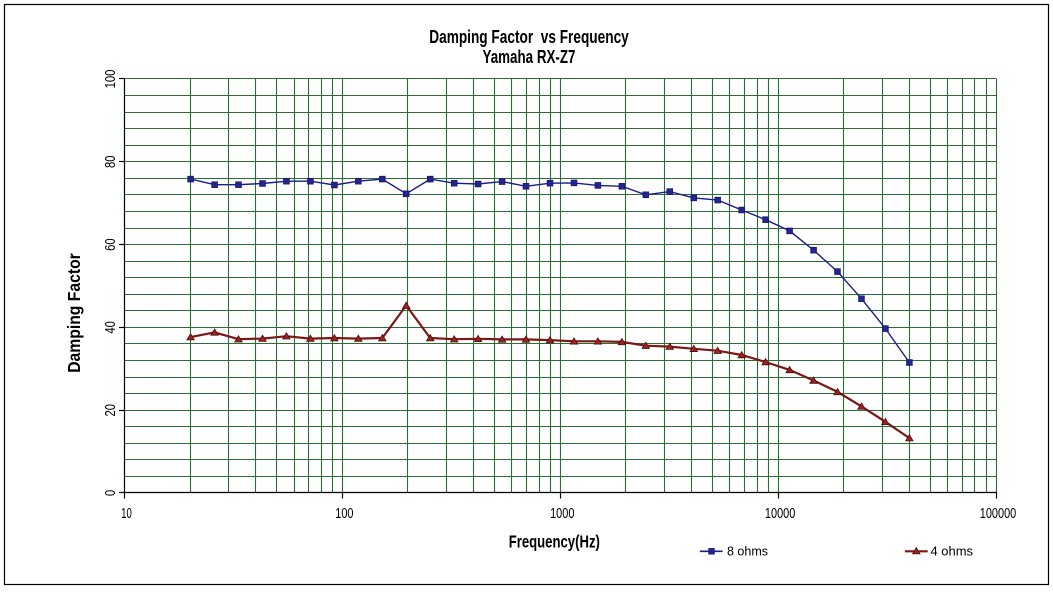 The height and width of the screenshot is (595, 1053). What do you see at coordinates (110, 410) in the screenshot?
I see `svg-text: 20` at bounding box center [110, 410].